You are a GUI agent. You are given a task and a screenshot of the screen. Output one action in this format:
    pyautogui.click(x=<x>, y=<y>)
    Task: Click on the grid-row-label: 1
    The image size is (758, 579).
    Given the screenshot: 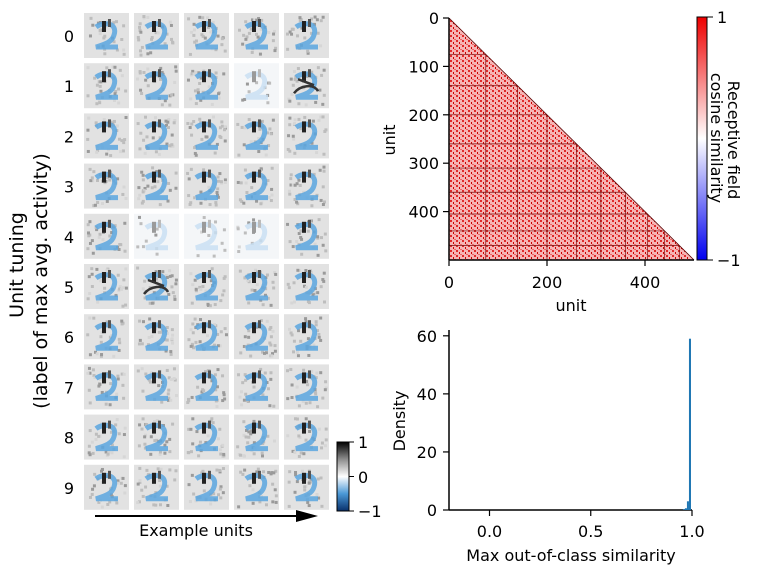 What is the action you would take?
    pyautogui.click(x=69, y=86)
    